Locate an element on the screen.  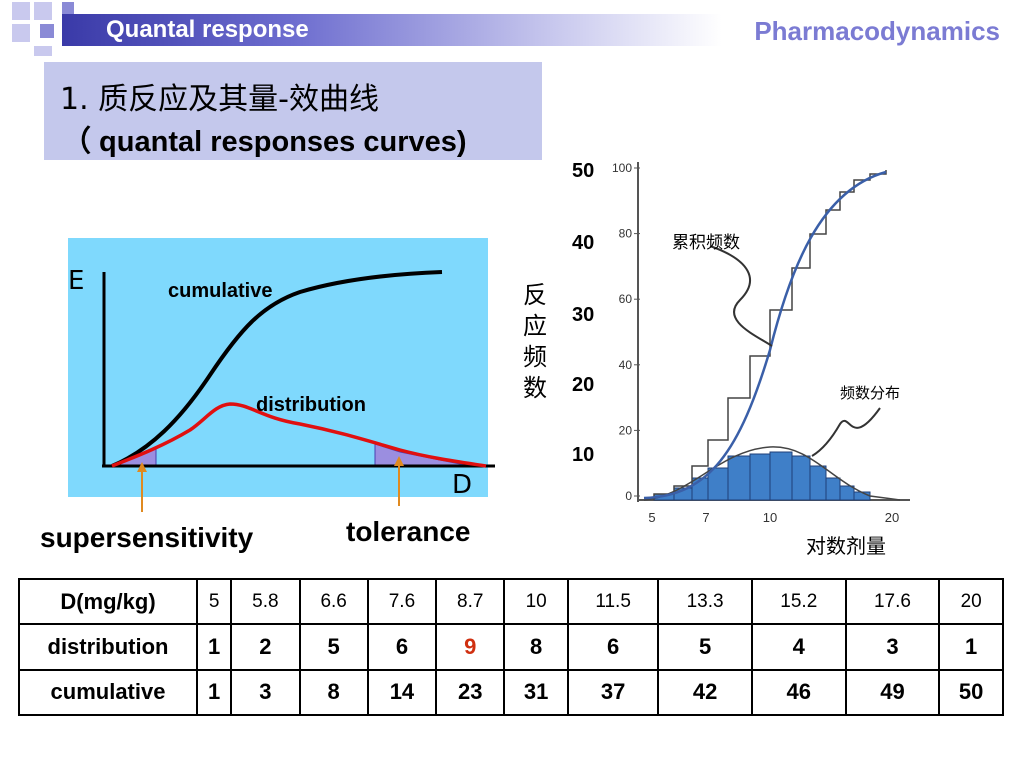
distribution-curve is located at coordinates (299, 435).